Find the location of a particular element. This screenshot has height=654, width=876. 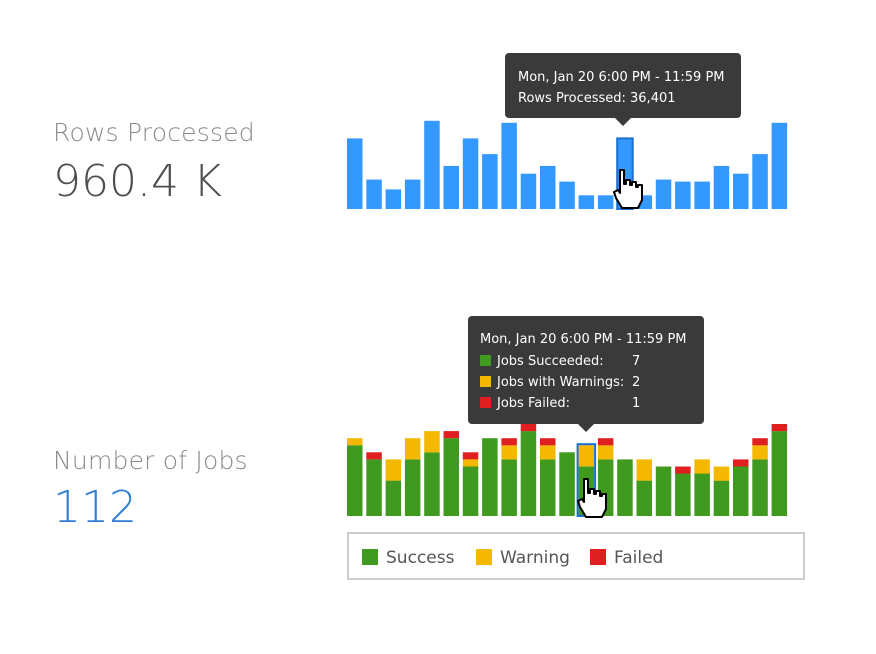

legend-failed-swatch is located at coordinates (598, 557).